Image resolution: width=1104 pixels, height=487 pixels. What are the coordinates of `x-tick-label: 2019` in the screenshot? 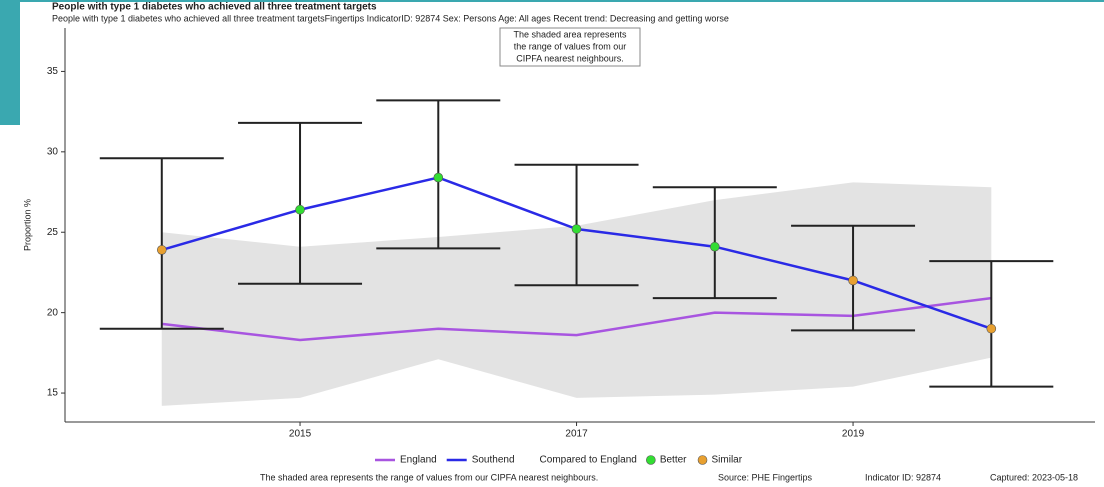 It's located at (853, 434).